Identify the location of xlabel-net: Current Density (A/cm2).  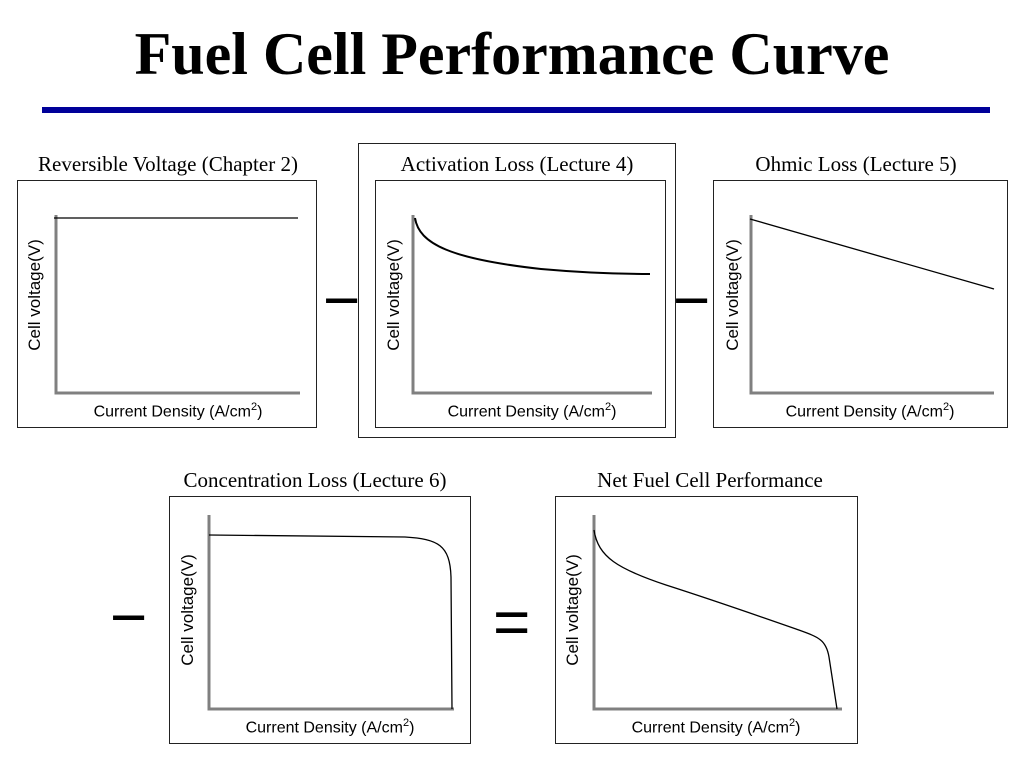
(716, 727).